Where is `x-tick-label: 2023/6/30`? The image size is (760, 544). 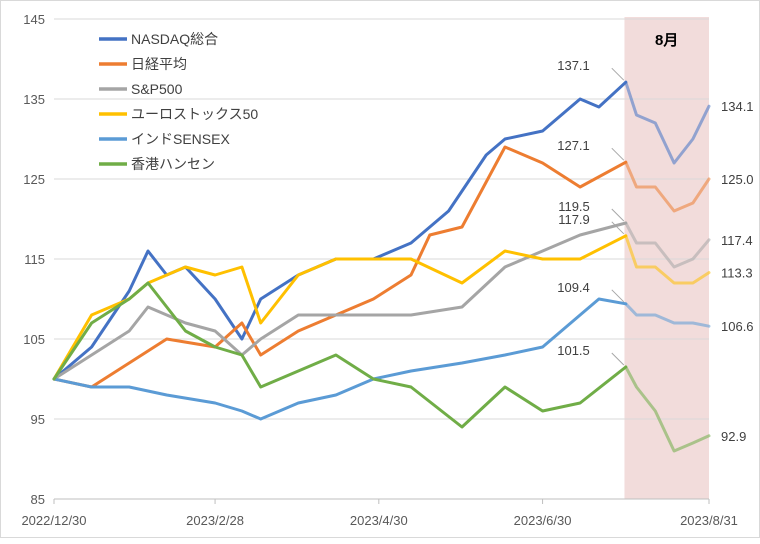
x-tick-label: 2023/6/30 is located at coordinates (543, 520).